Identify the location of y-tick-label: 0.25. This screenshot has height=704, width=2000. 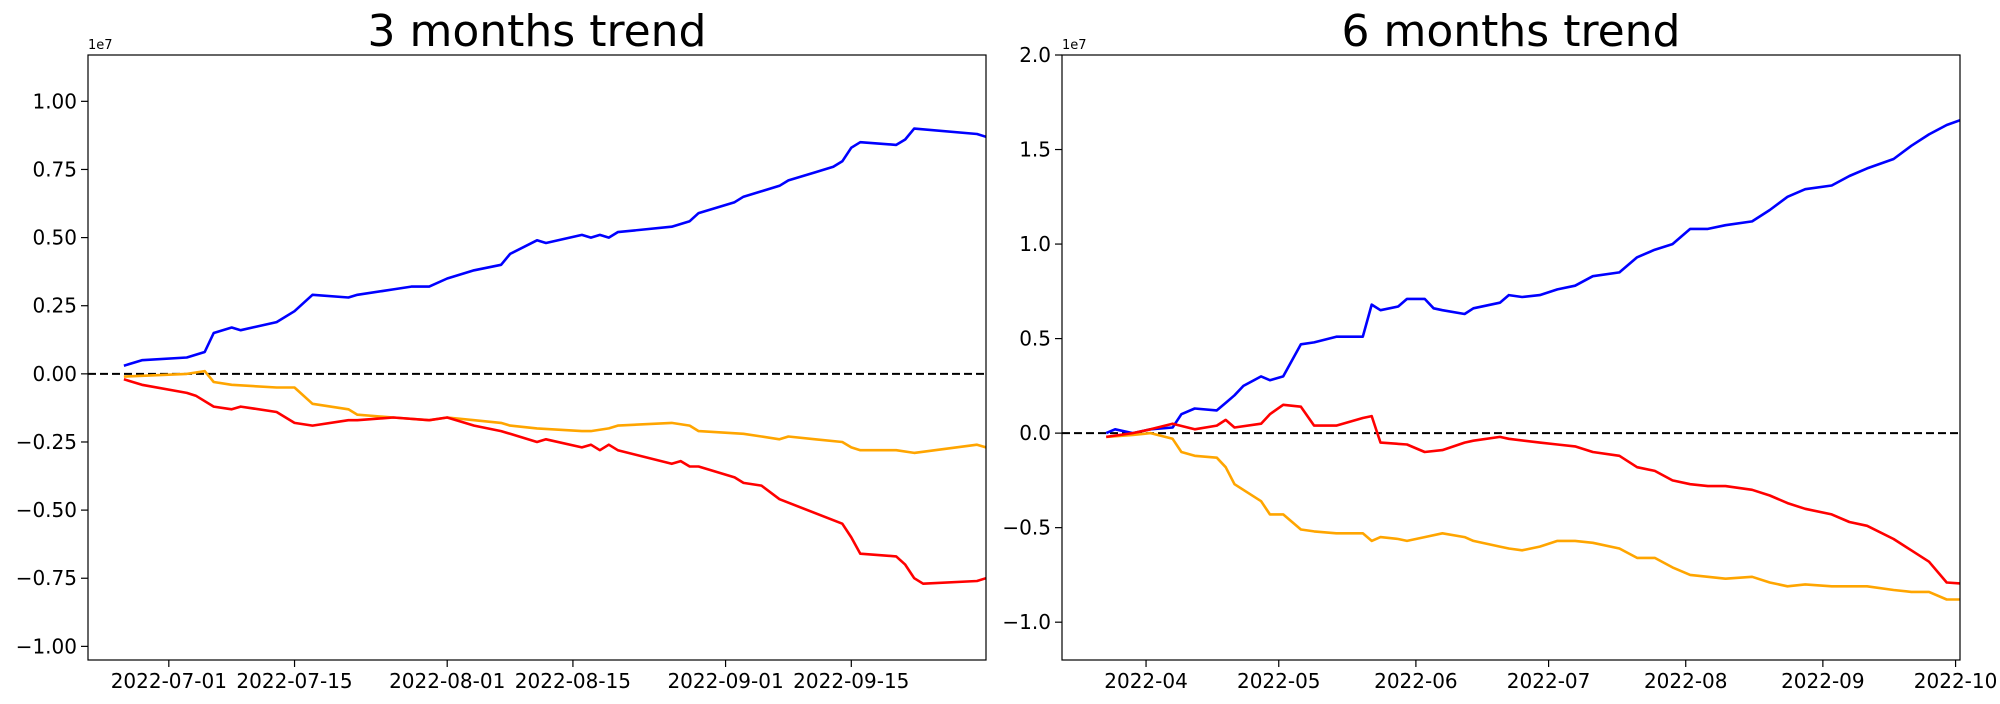
(54, 306).